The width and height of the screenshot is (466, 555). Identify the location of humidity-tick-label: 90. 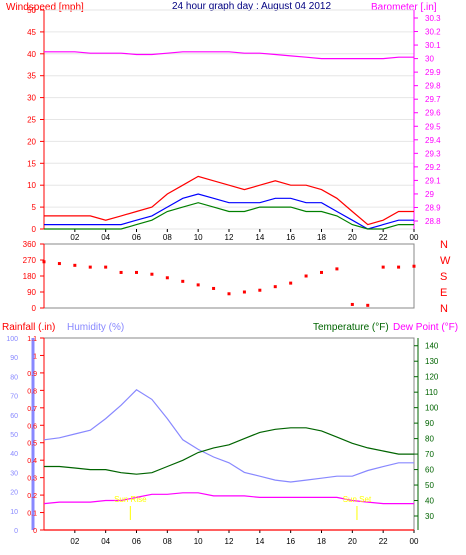
(14, 358).